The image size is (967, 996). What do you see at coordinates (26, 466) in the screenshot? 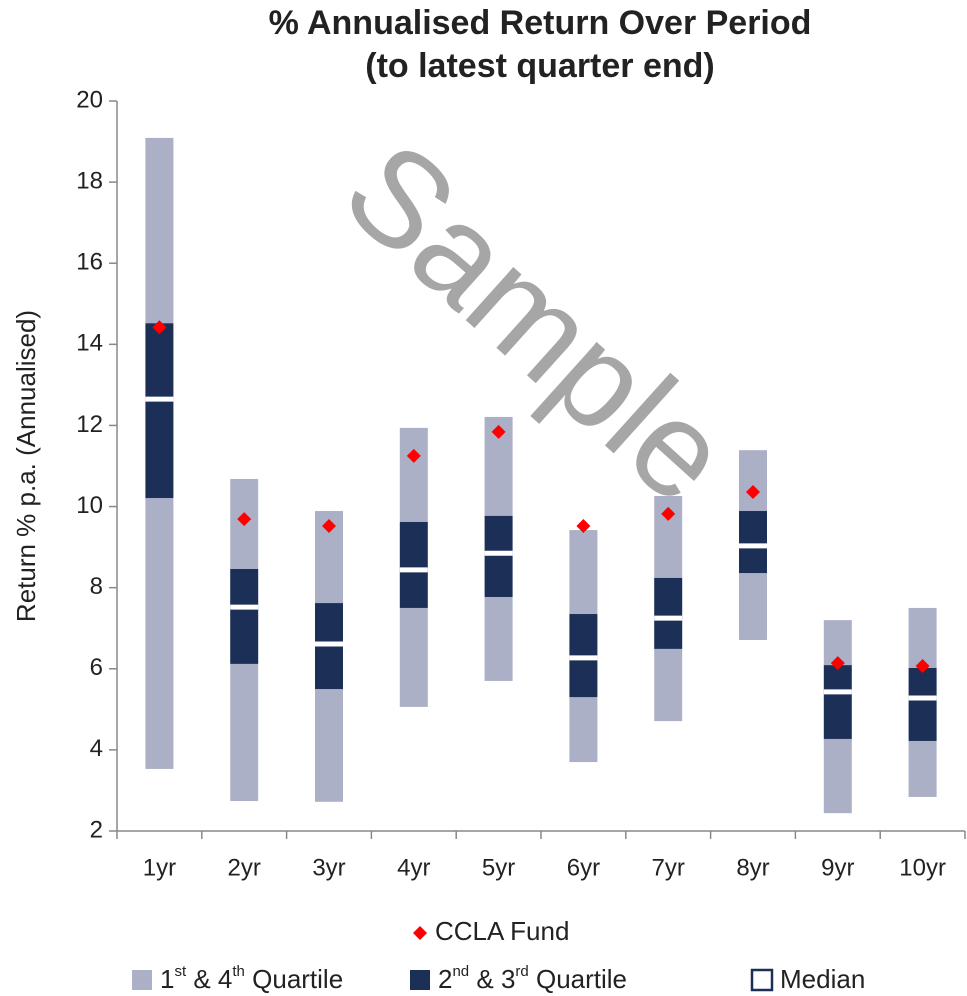
I see `y-axis-label: Return % p.a. (Annualised)` at bounding box center [26, 466].